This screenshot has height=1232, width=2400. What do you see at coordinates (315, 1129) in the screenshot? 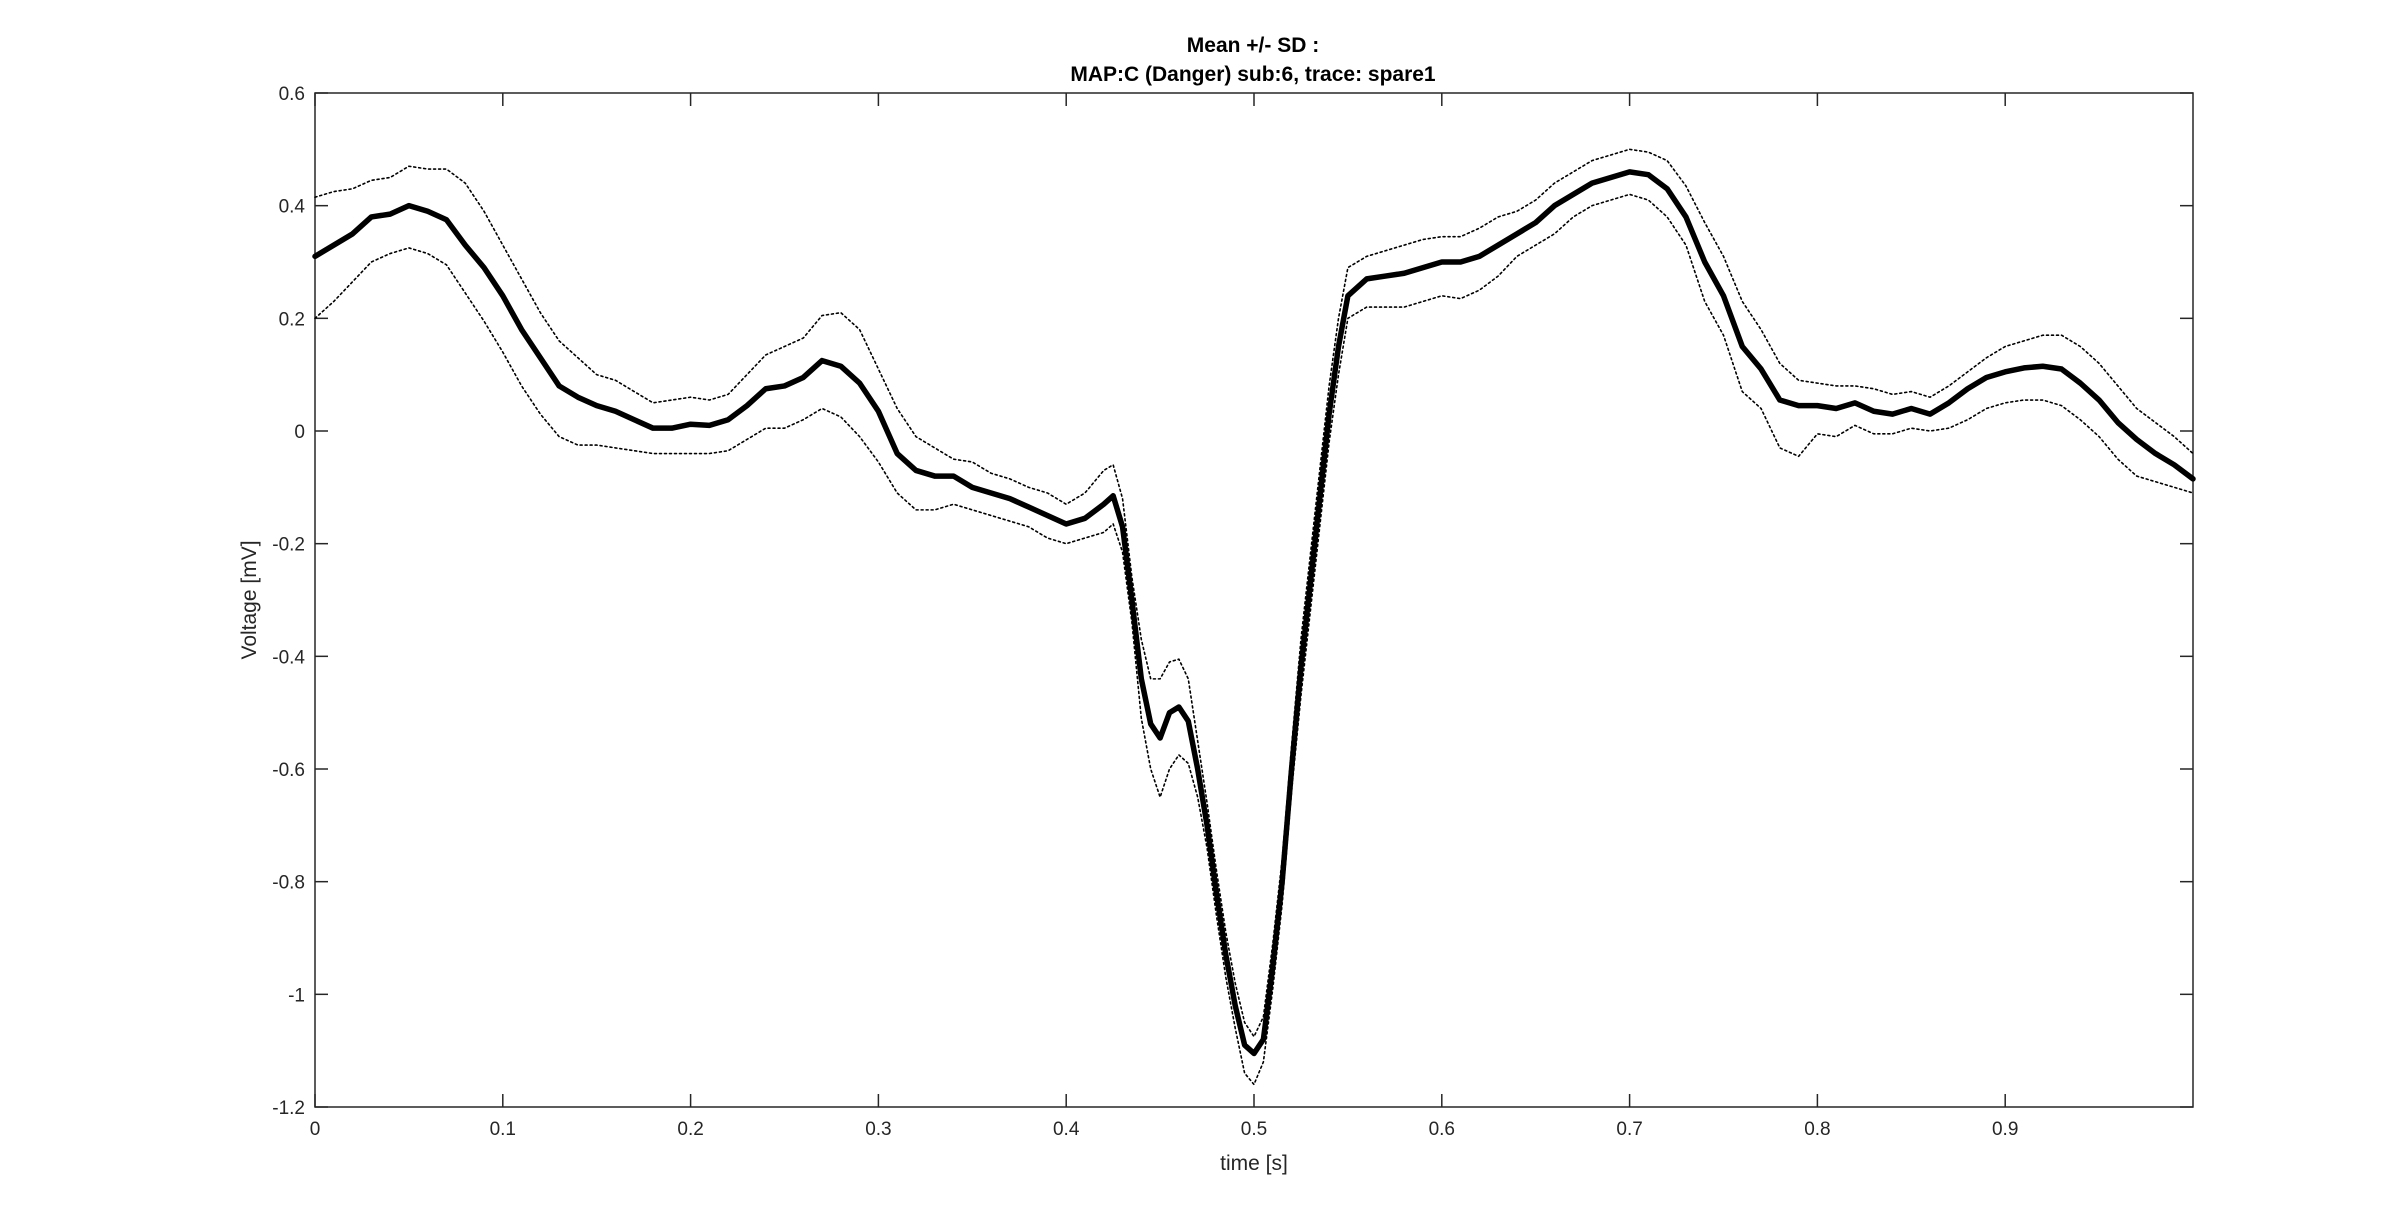
I see `x-tick-label: 0` at bounding box center [315, 1129].